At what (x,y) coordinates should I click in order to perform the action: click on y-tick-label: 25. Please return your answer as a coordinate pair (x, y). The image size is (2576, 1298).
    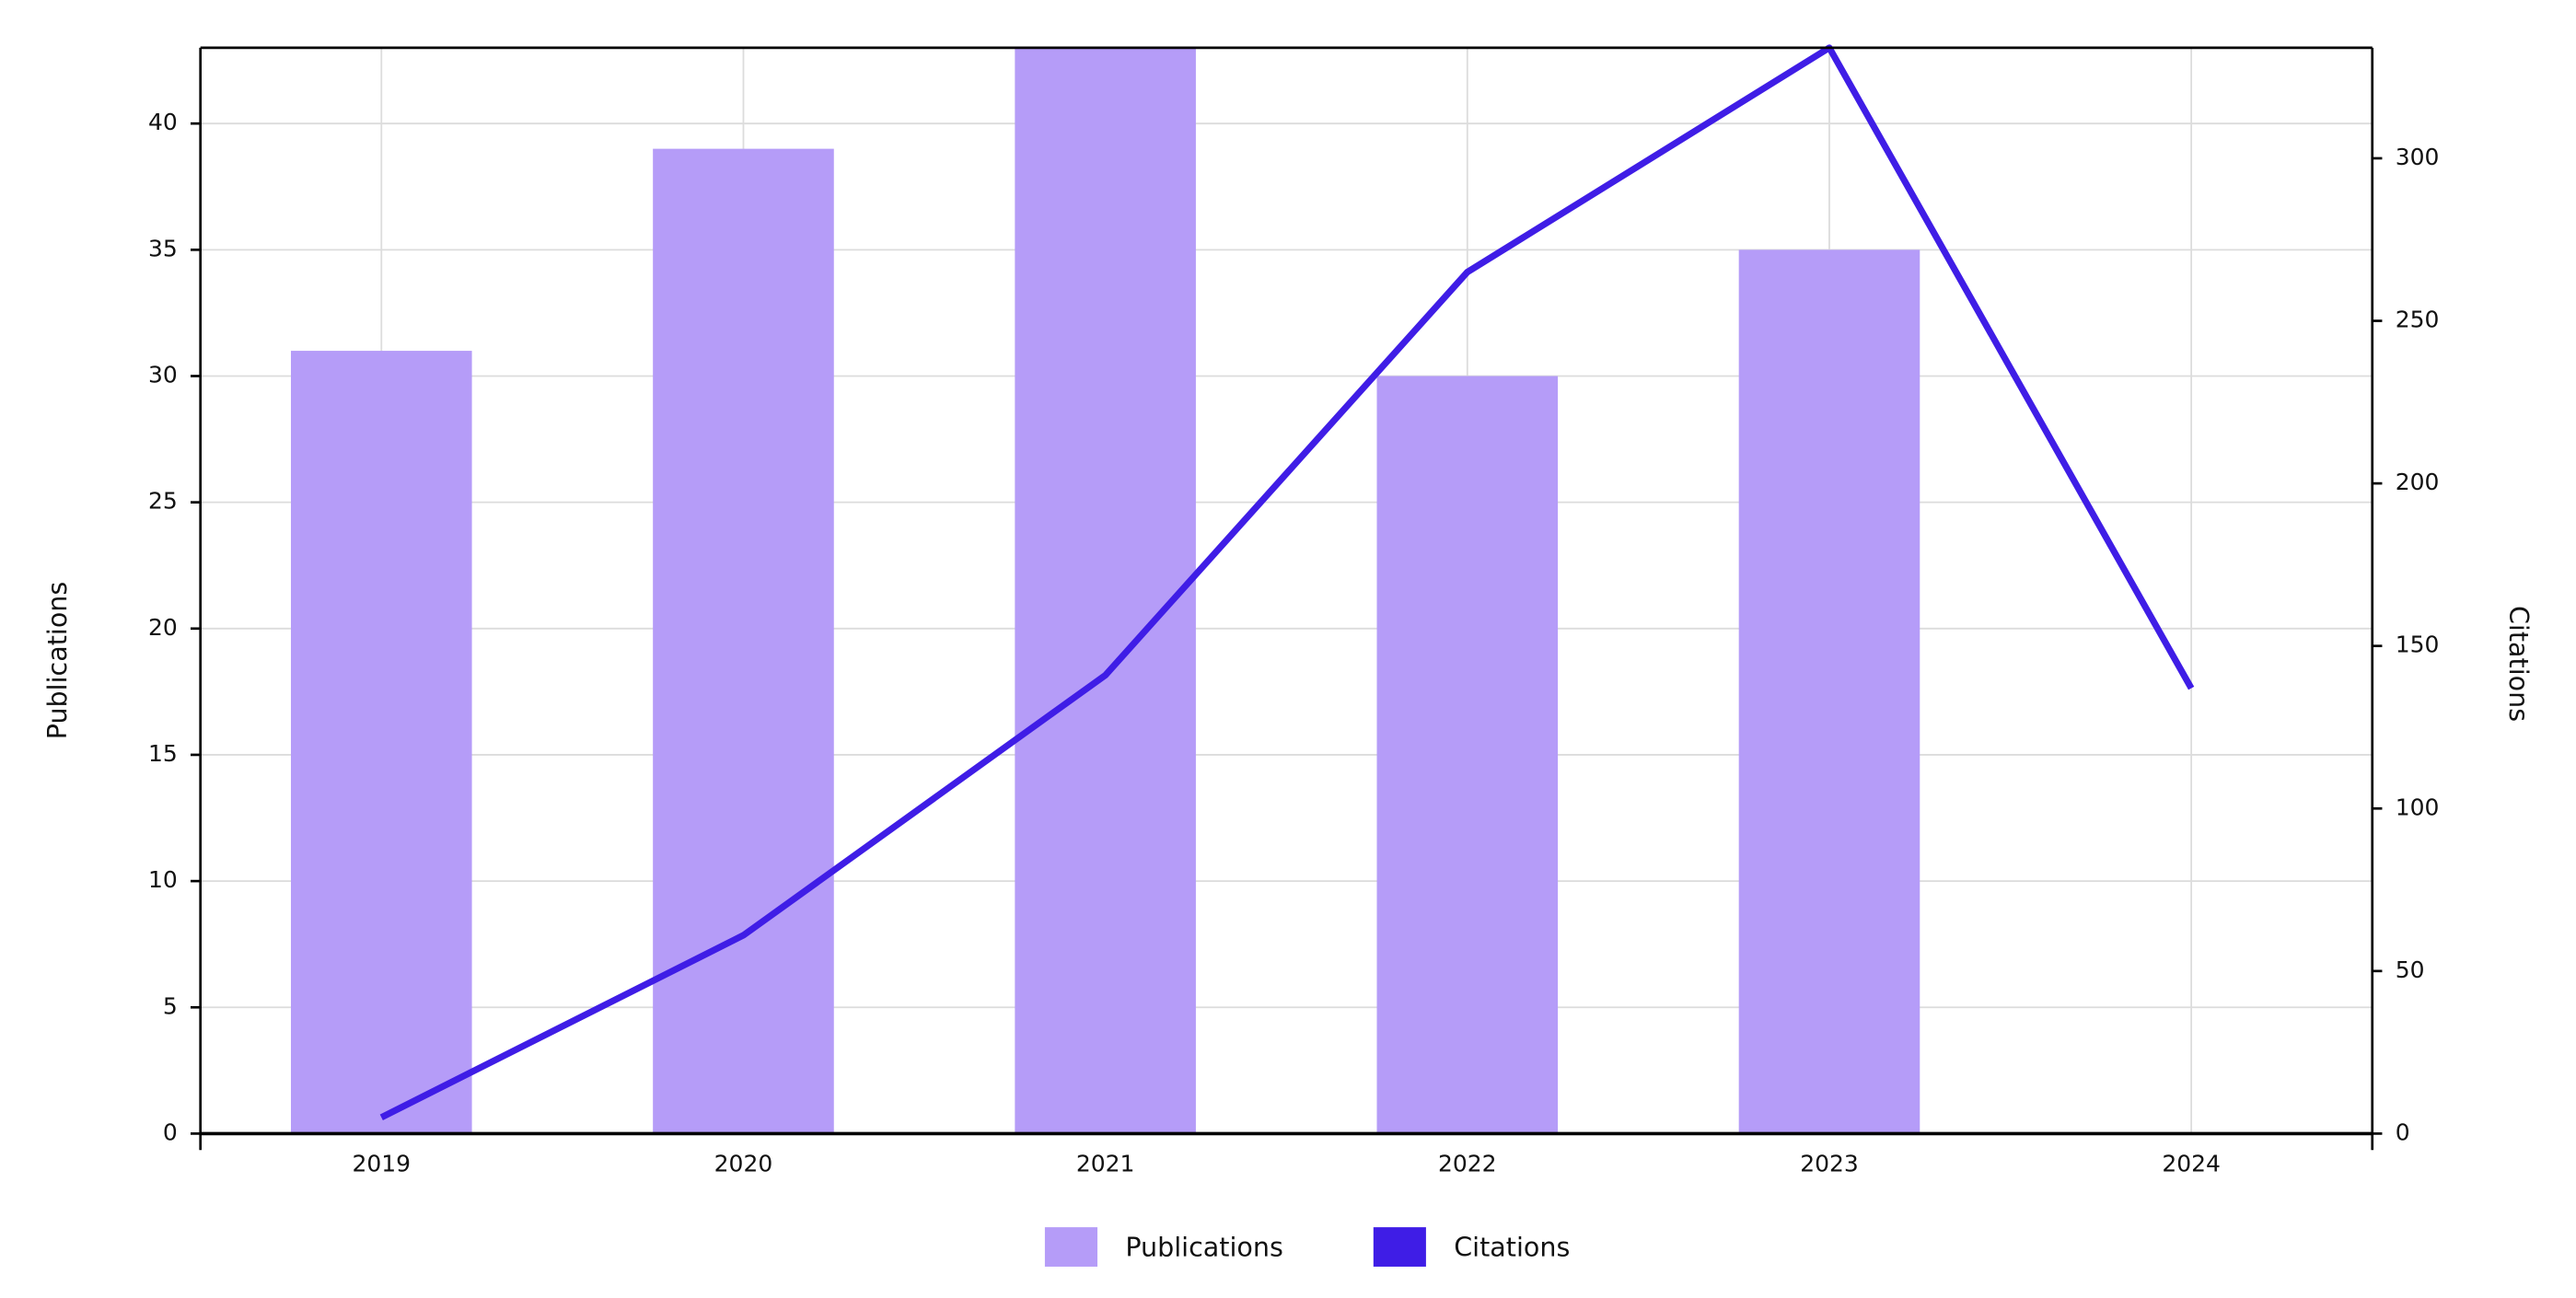
    Looking at the image, I should click on (163, 501).